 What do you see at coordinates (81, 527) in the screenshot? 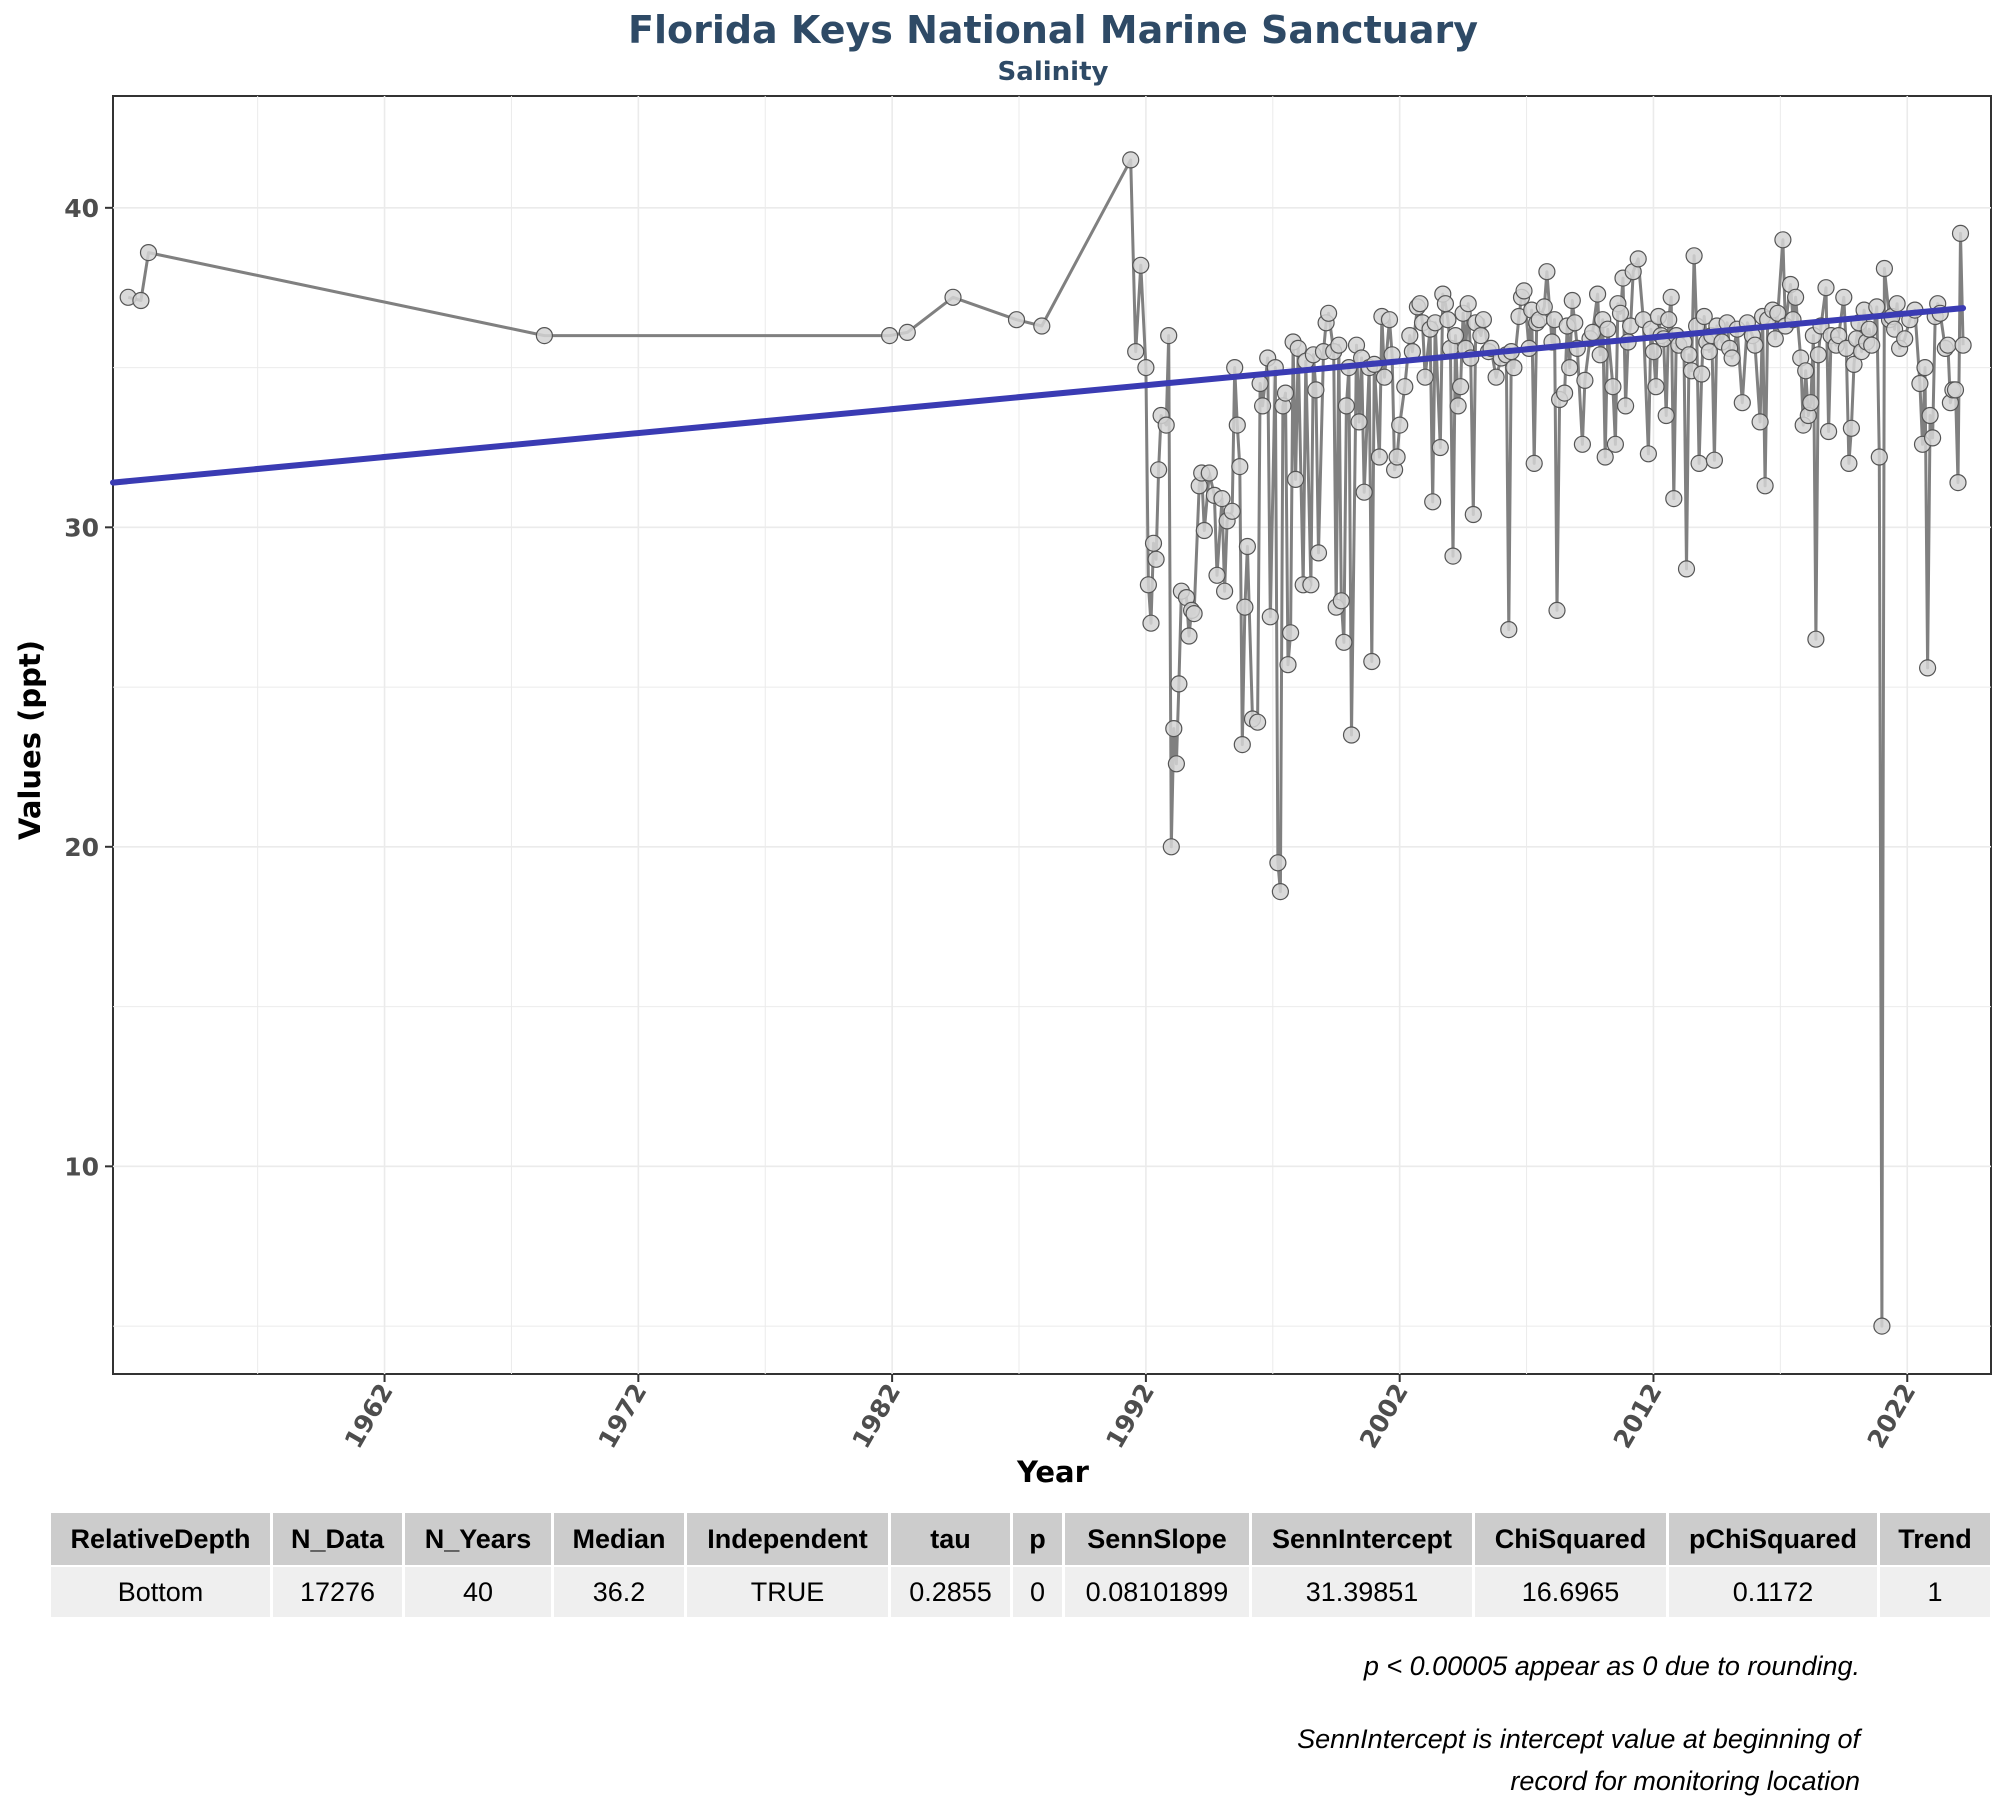
I see `y-tick-label: 30` at bounding box center [81, 527].